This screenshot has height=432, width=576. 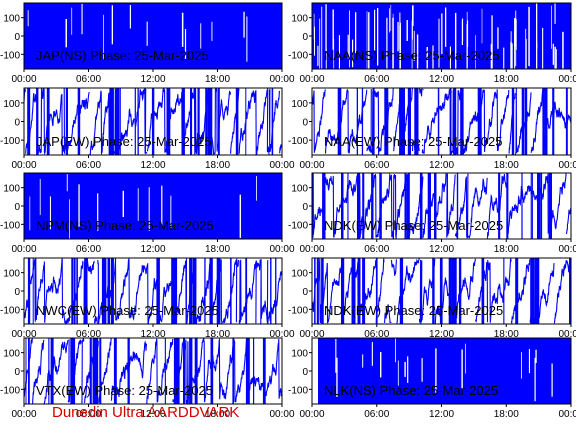 What do you see at coordinates (125, 225) in the screenshot?
I see `panel-title: NPM(NS) Phase: 25-Mar-2025` at bounding box center [125, 225].